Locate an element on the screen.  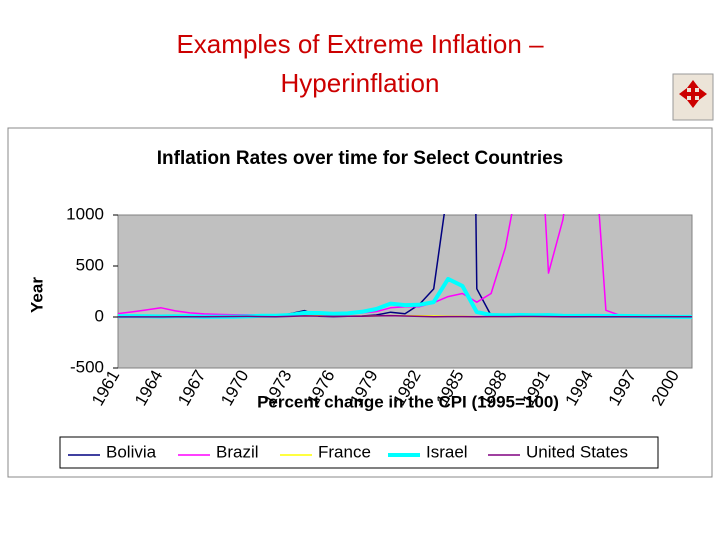
y-axis-title: Year is located at coordinates (36, 295).